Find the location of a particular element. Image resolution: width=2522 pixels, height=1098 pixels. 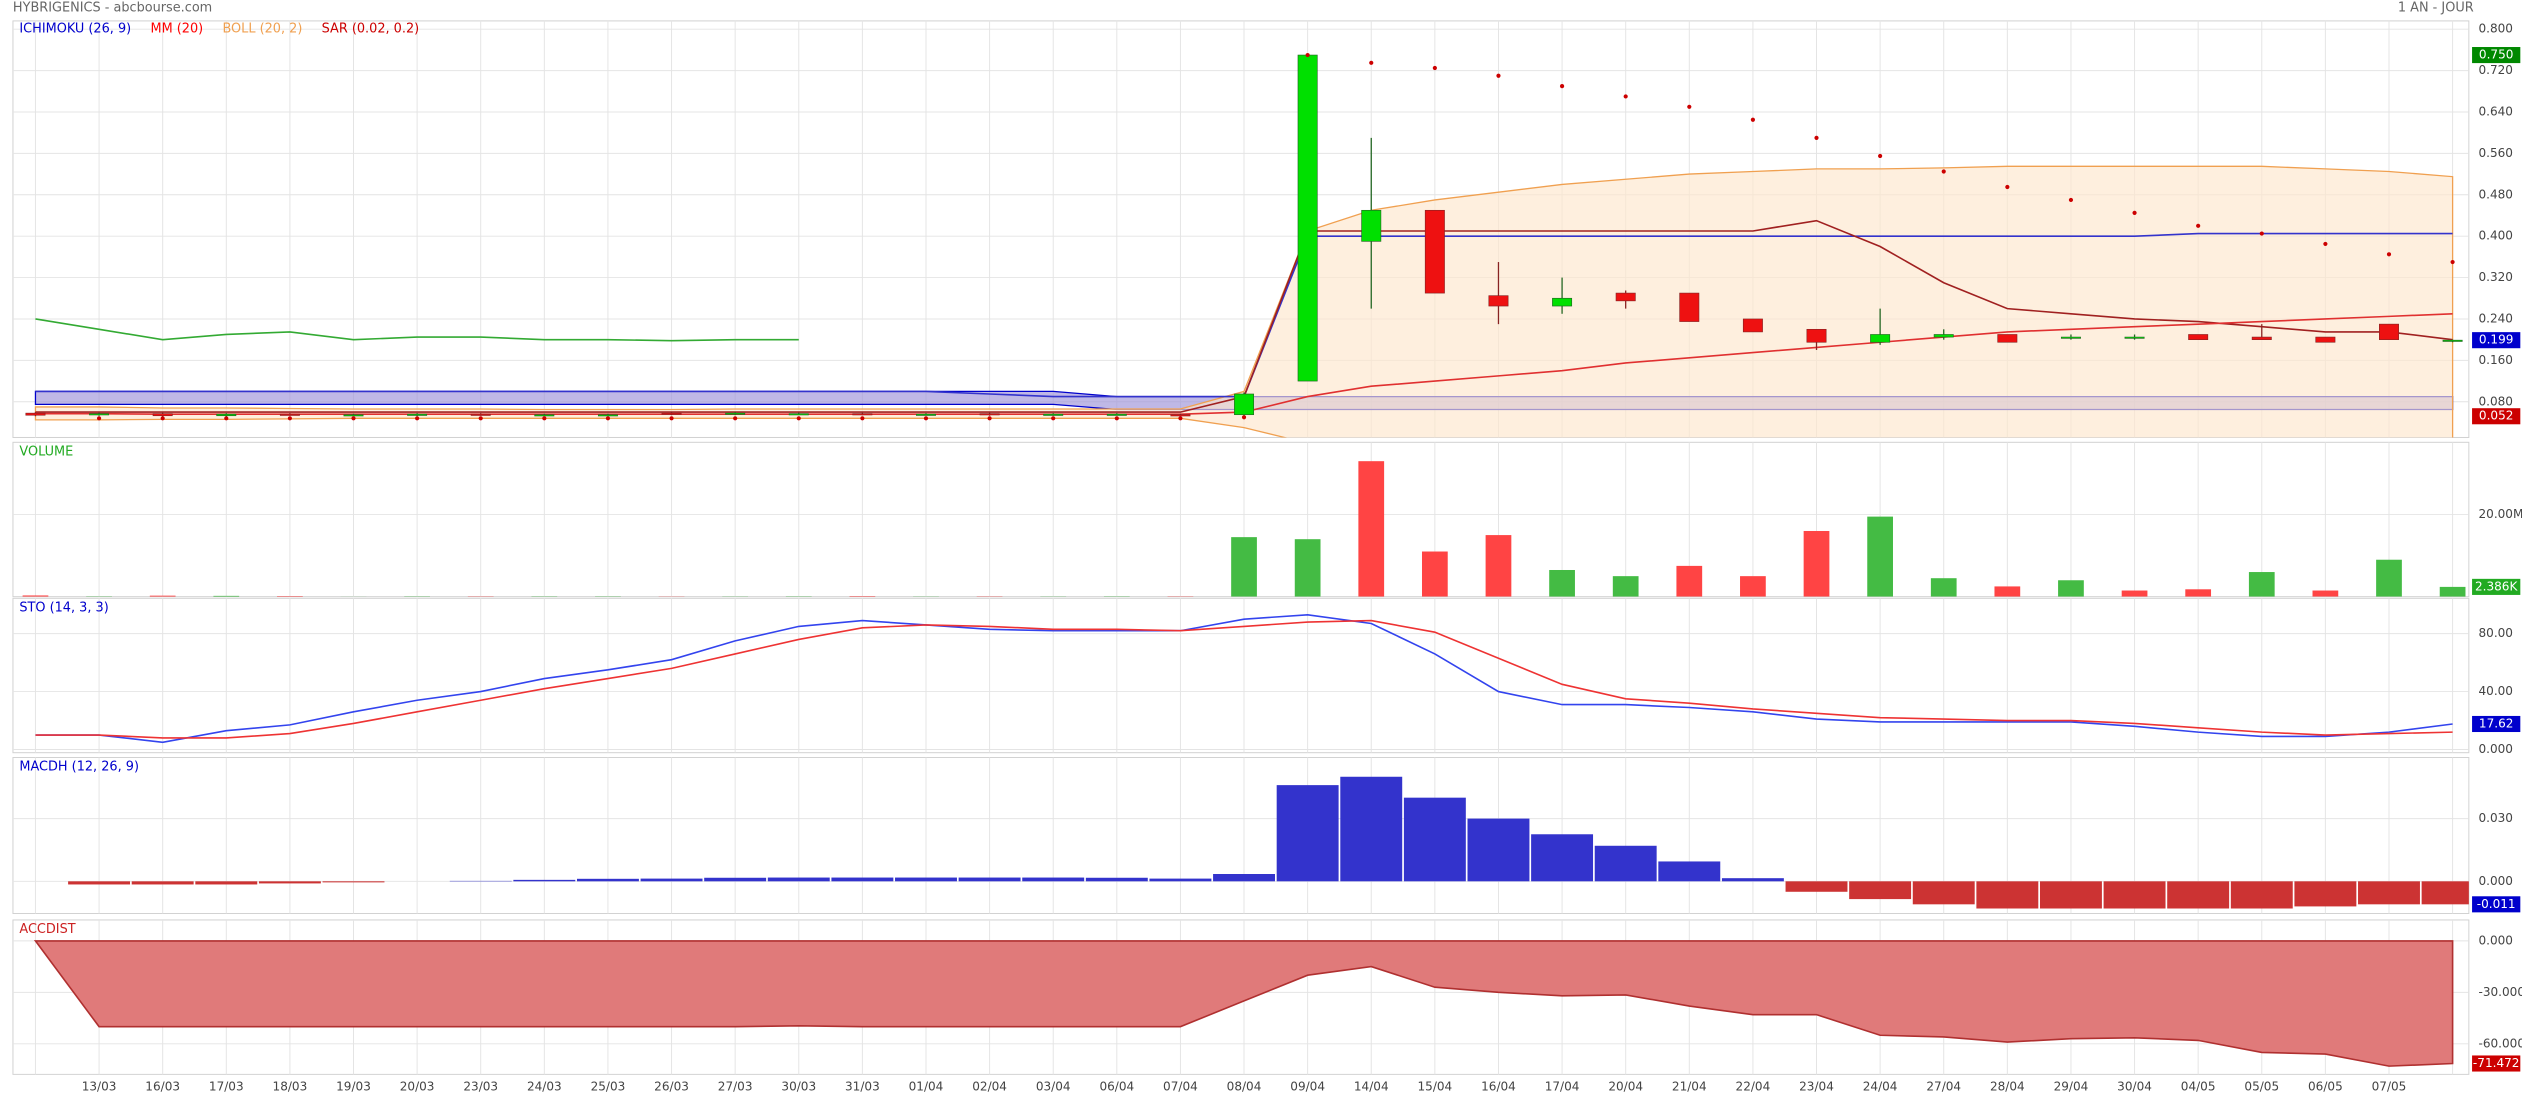

x-tick-label: 19/03 is located at coordinates (353, 1087).